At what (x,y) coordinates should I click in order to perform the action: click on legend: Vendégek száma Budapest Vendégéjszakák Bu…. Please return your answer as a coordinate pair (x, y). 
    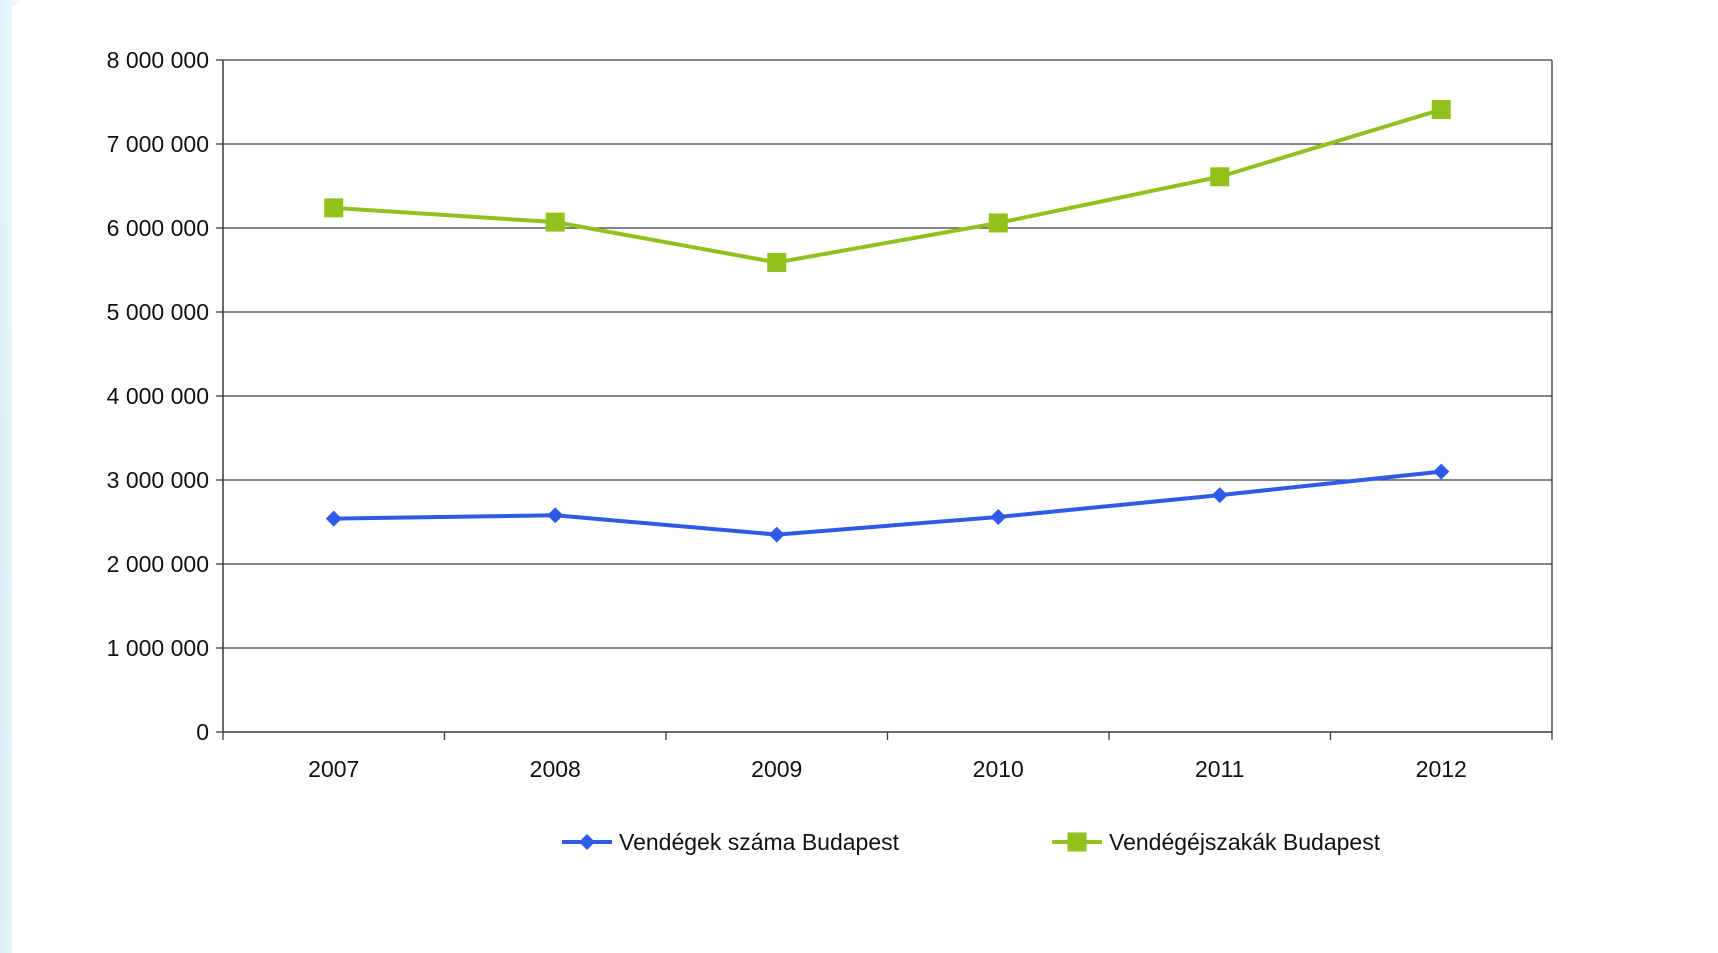
    Looking at the image, I should click on (971, 842).